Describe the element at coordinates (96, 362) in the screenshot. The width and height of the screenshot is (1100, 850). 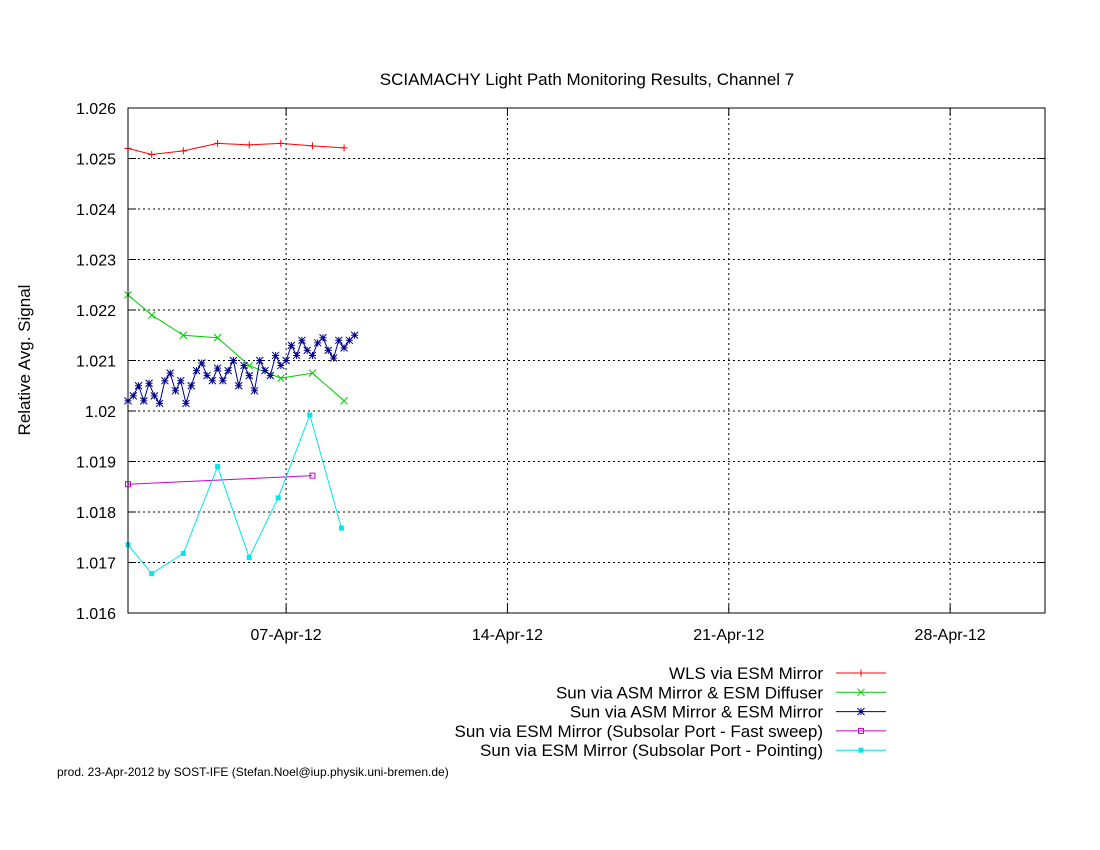
I see `y-tick-label: 1.021` at that location.